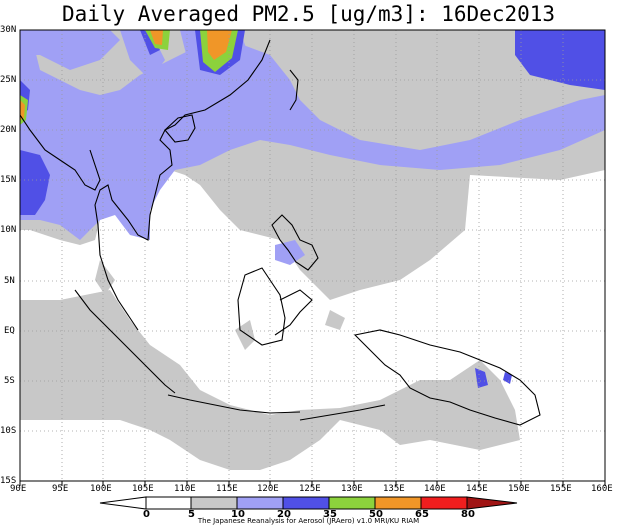 This screenshot has height=529, width=617. Describe the element at coordinates (9, 331) in the screenshot. I see `lat-label-eq: EQ` at that location.